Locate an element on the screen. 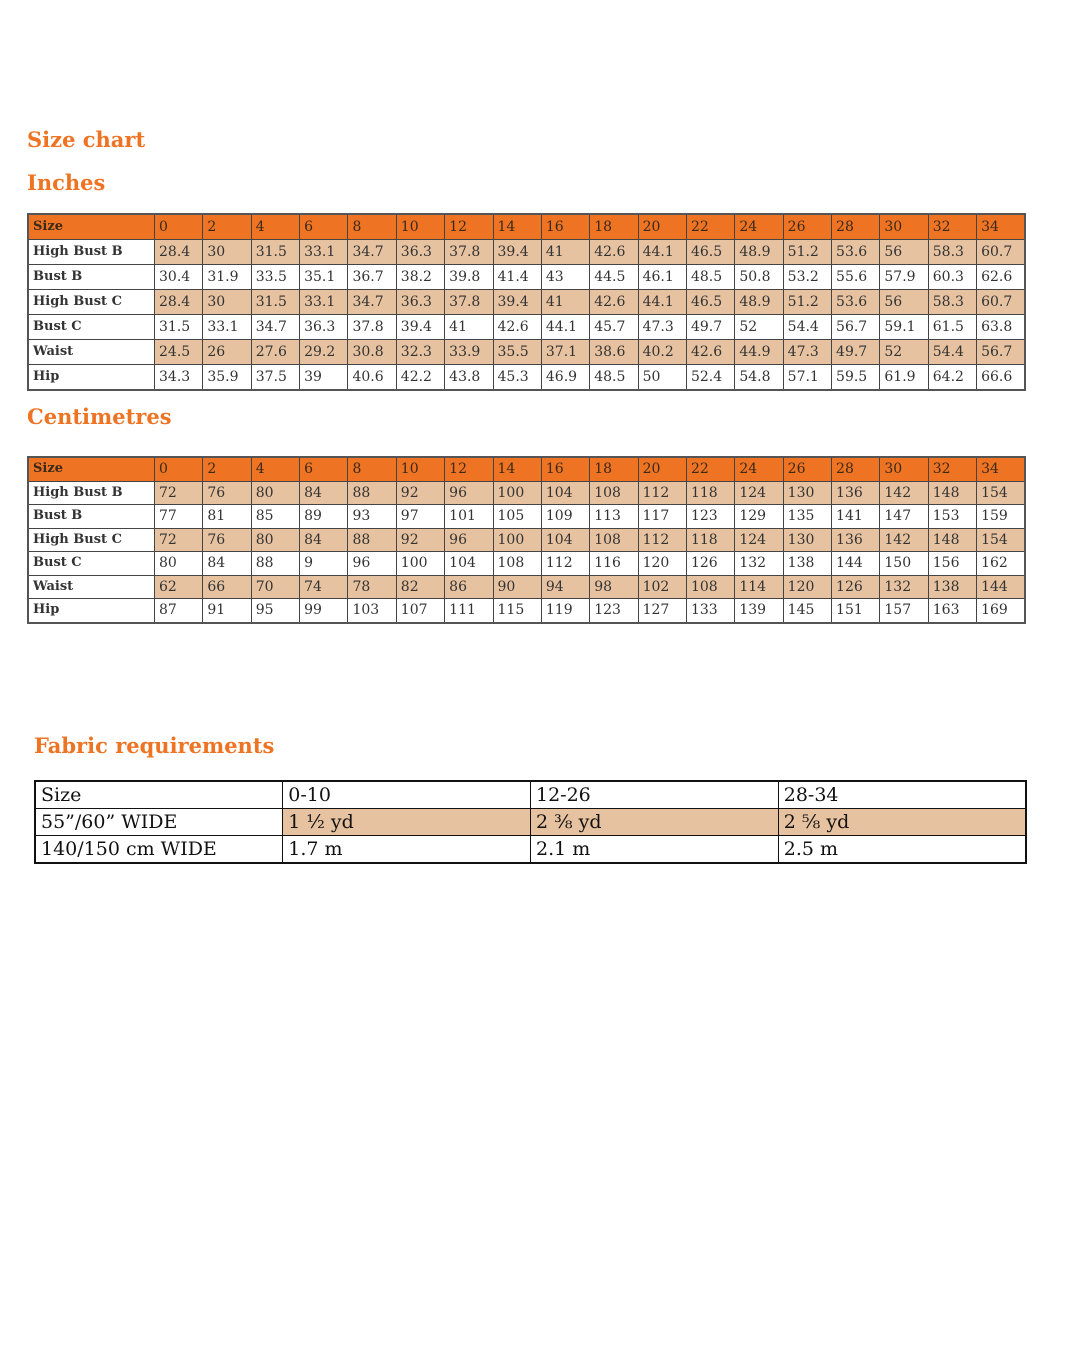 Image resolution: width=1080 pixels, height=1350 pixels. row-label-cell: Bust C is located at coordinates (91, 563).